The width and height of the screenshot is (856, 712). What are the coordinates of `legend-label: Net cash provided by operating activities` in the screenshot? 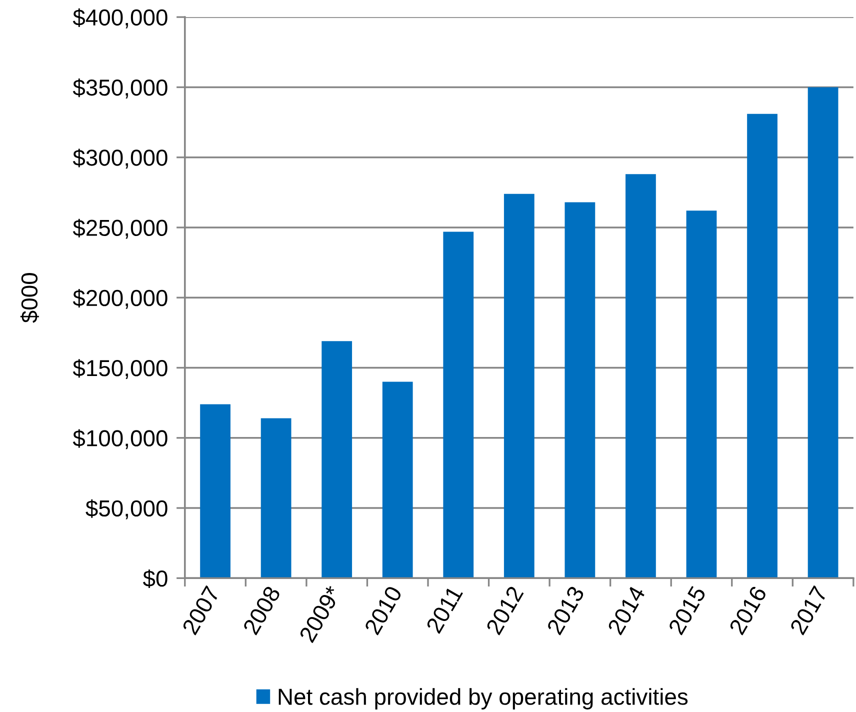 It's located at (483, 699).